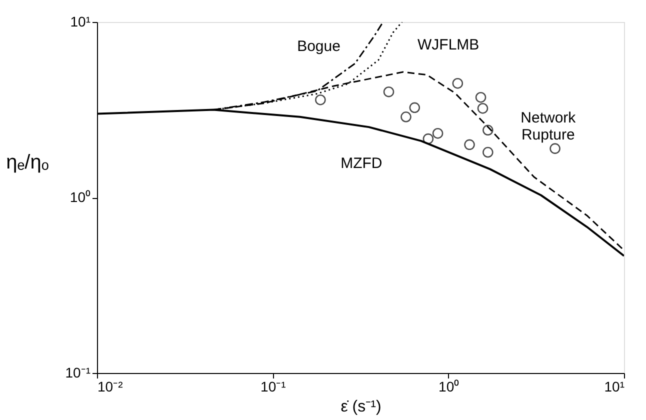  Describe the element at coordinates (361, 407) in the screenshot. I see `x-axis-title: ε̇ (s⁻¹)` at that location.